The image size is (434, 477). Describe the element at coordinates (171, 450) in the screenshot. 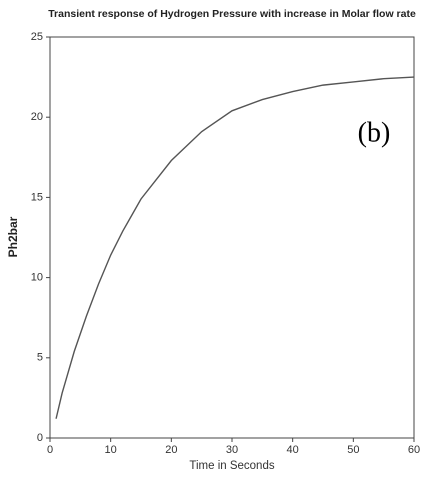

I see `x-tick-label: 20` at that location.